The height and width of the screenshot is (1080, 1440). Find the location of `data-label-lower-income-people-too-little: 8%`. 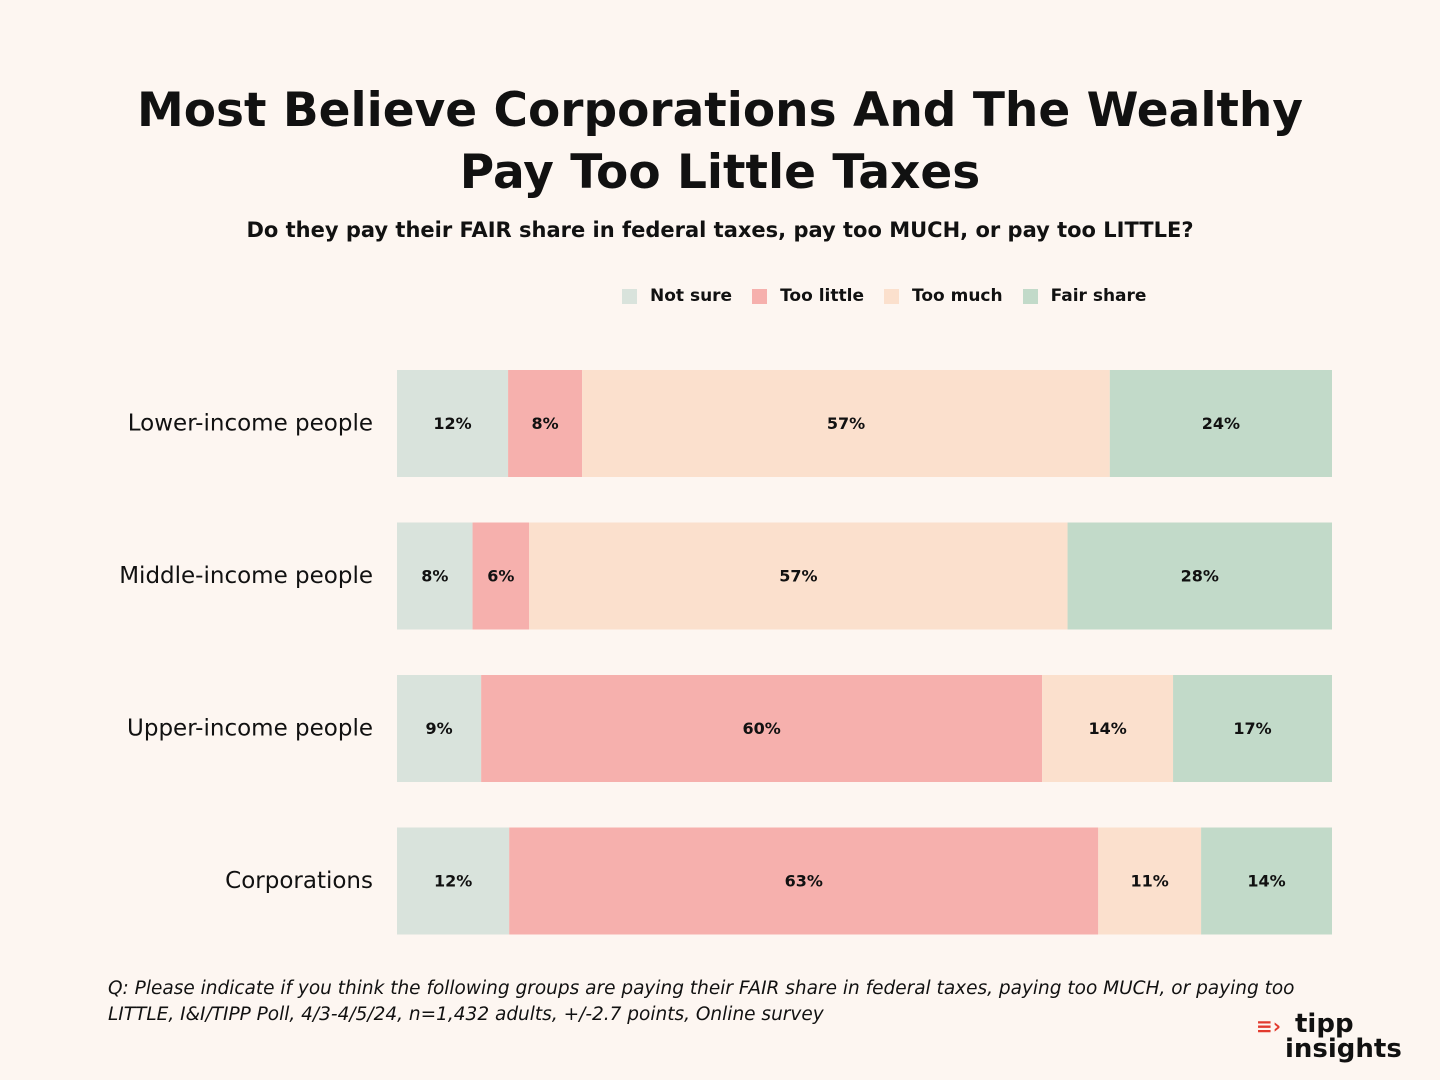

data-label-lower-income-people-too-little: 8% is located at coordinates (545, 423).